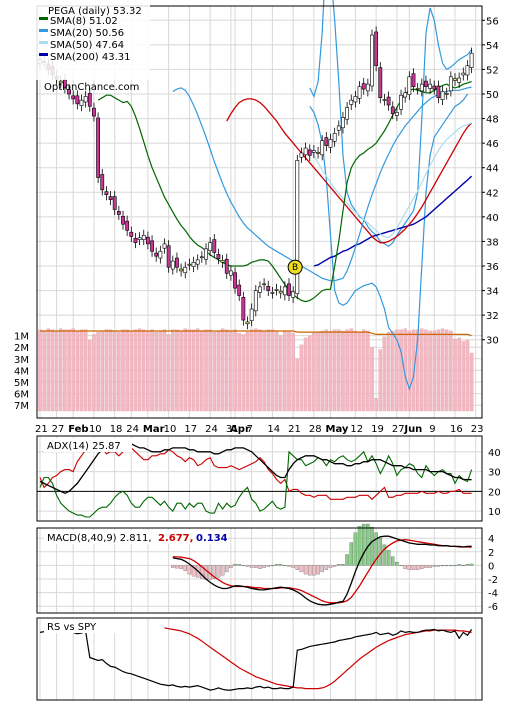 This screenshot has height=706, width=526. Describe the element at coordinates (492, 316) in the screenshot. I see `price-axis-label: 32` at that location.